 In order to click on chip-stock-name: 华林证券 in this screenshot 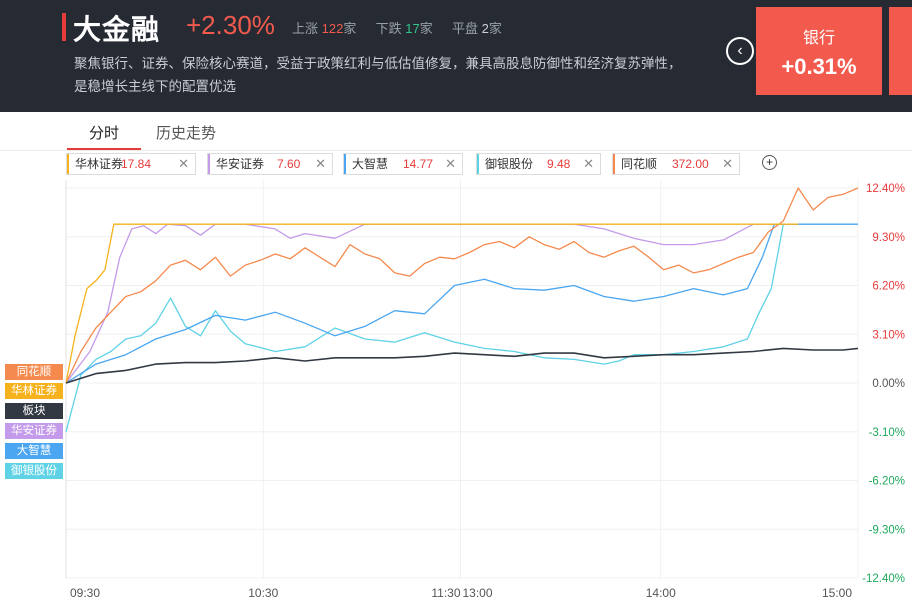, I will do `click(99, 164)`.